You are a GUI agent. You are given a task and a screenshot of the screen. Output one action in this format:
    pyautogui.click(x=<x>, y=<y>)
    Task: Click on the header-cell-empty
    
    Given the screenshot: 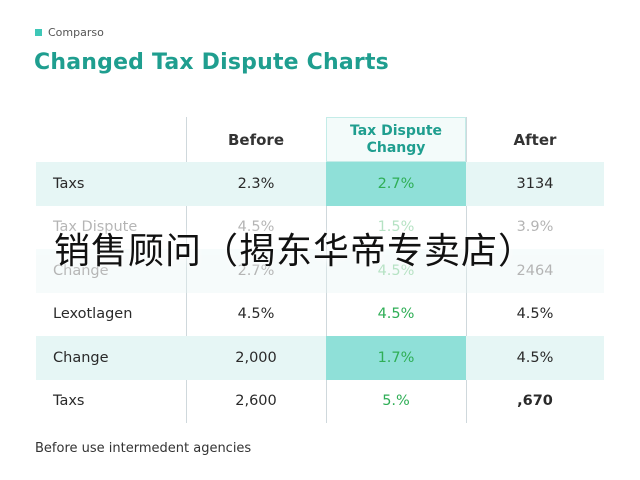 What is the action you would take?
    pyautogui.click(x=111, y=139)
    